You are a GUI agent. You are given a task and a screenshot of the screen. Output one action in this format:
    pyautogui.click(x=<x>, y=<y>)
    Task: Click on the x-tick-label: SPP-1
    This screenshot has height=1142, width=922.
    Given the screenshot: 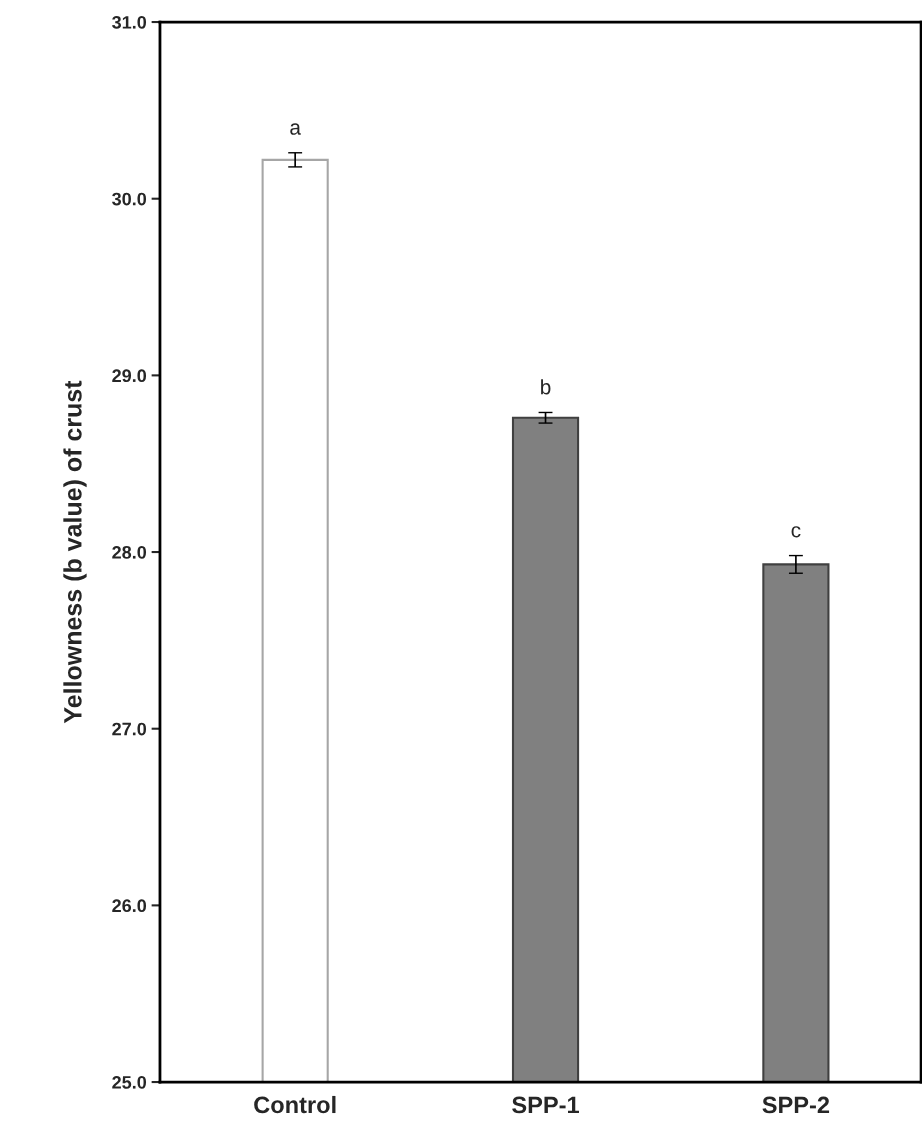 What is the action you would take?
    pyautogui.click(x=545, y=1105)
    